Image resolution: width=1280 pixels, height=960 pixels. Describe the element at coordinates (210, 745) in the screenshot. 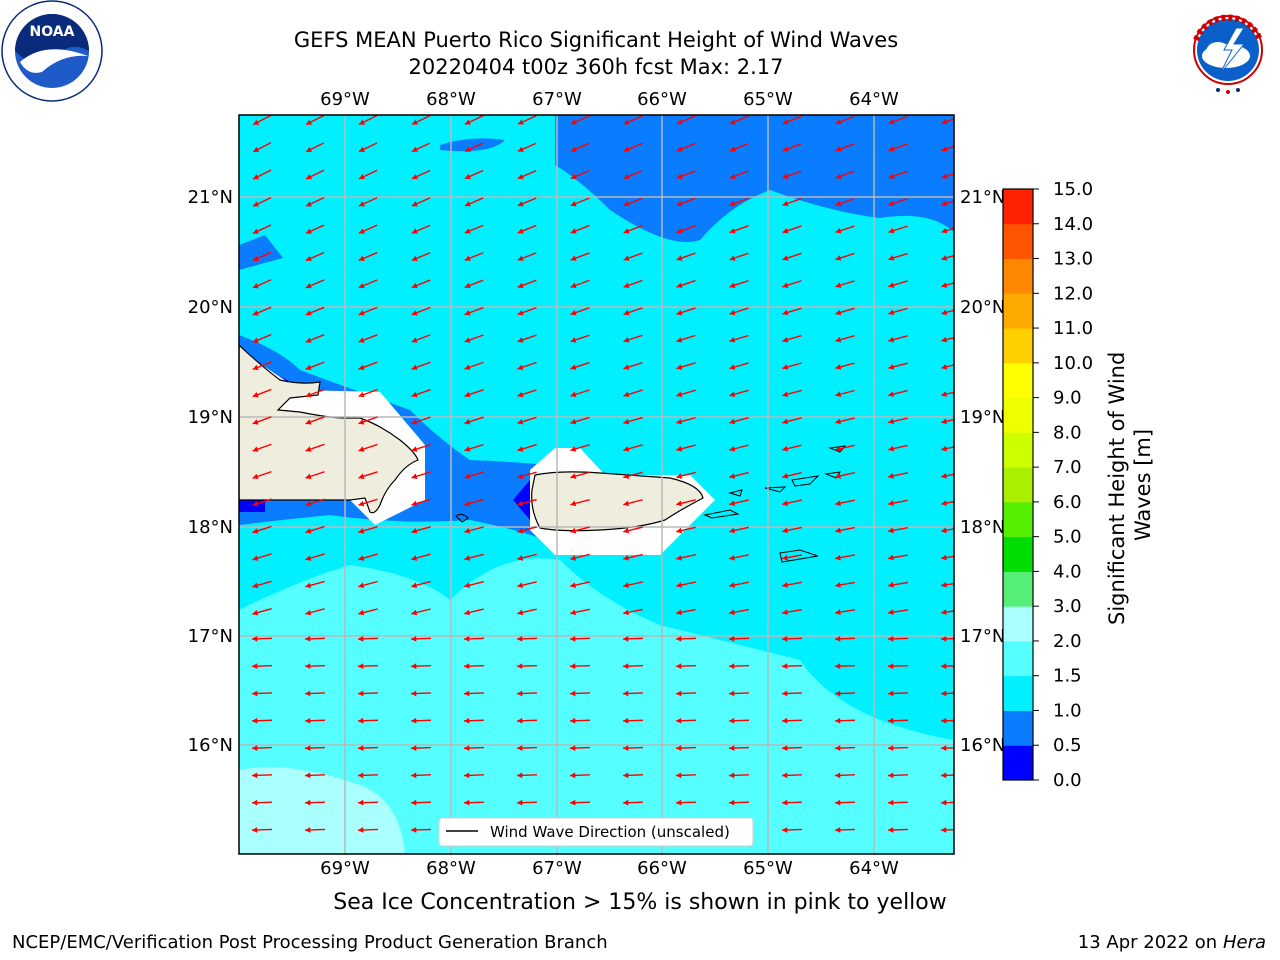

I see `lat-label-left: 16°N` at that location.